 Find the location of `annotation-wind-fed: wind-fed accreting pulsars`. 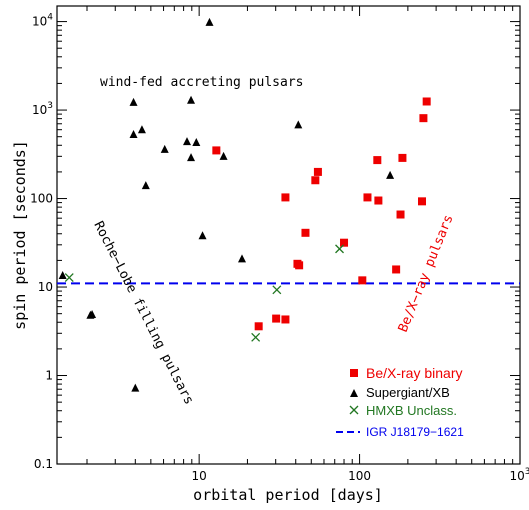

annotation-wind-fed: wind-fed accreting pulsars is located at coordinates (202, 82).